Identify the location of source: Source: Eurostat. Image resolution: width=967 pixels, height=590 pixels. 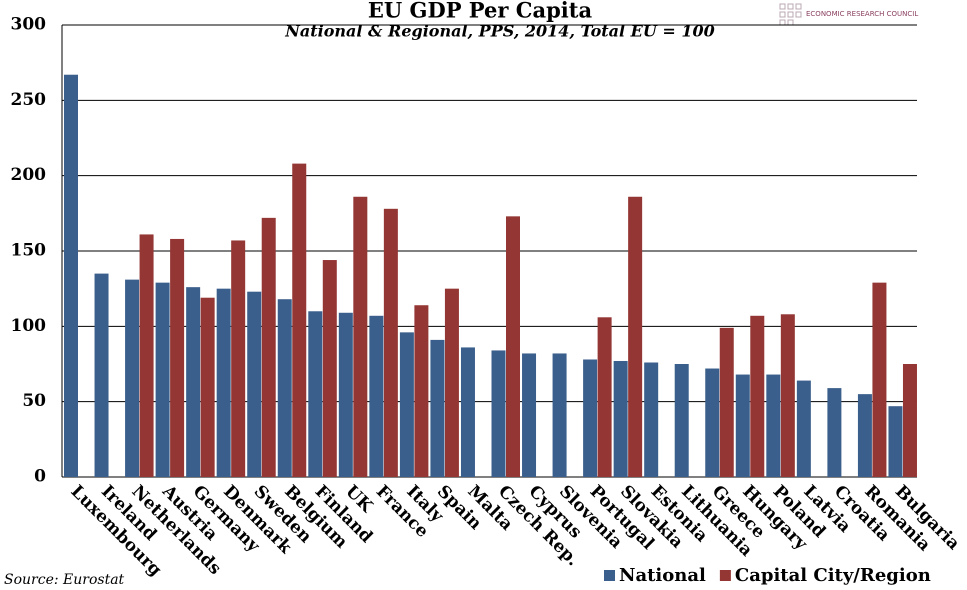
(64, 580).